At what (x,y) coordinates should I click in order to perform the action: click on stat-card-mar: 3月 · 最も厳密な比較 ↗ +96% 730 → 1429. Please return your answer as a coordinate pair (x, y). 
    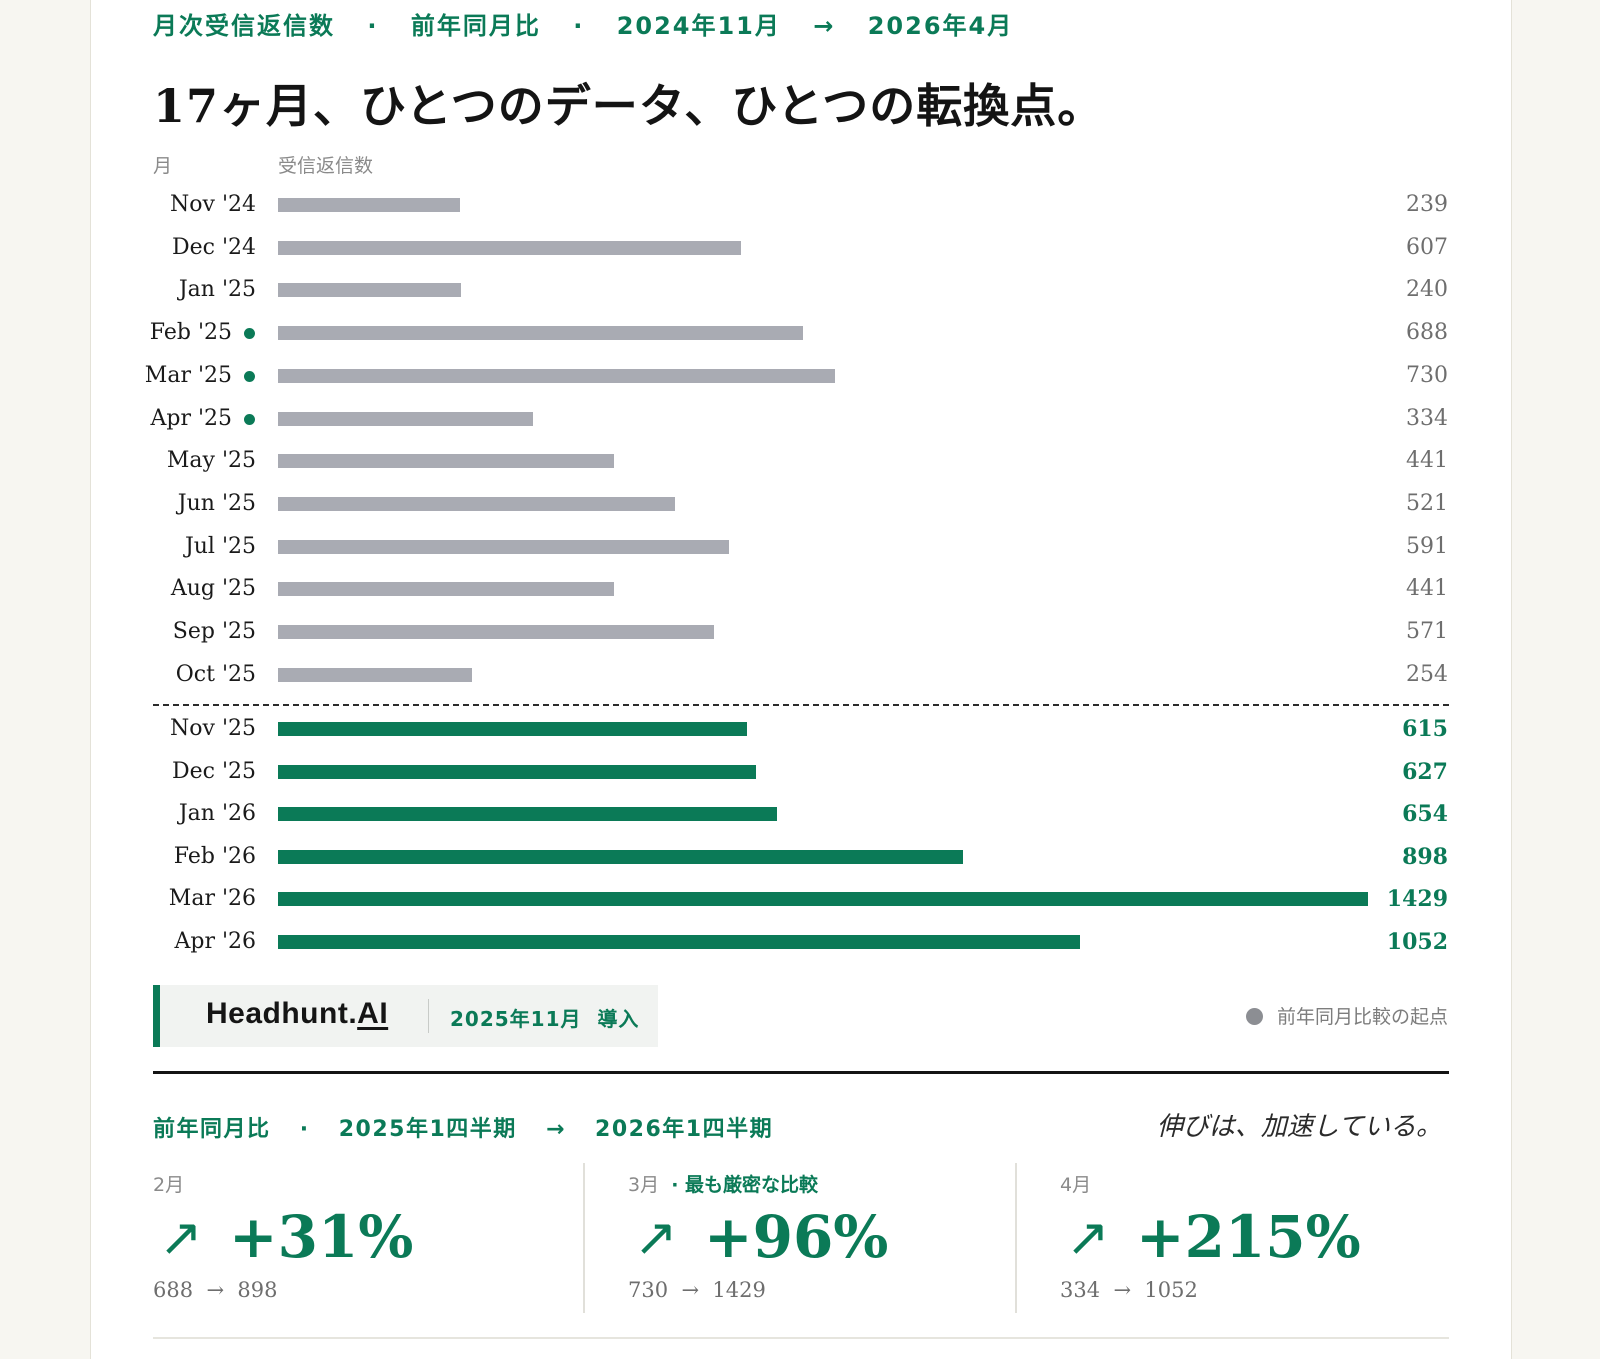
    Looking at the image, I should click on (838, 1237).